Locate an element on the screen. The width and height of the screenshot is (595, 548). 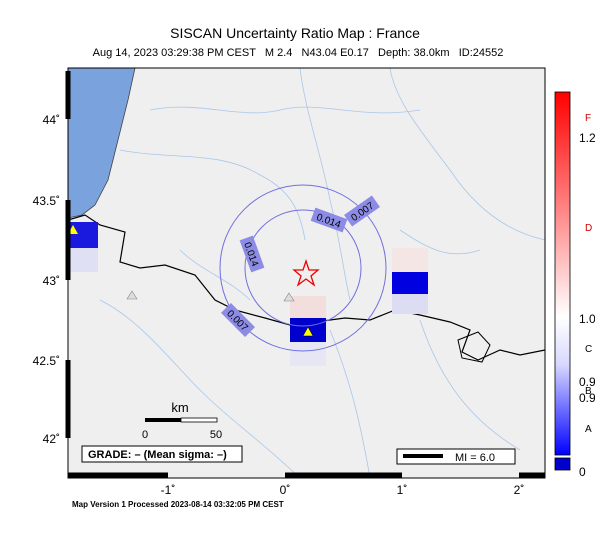
grade-box is located at coordinates (162, 454).